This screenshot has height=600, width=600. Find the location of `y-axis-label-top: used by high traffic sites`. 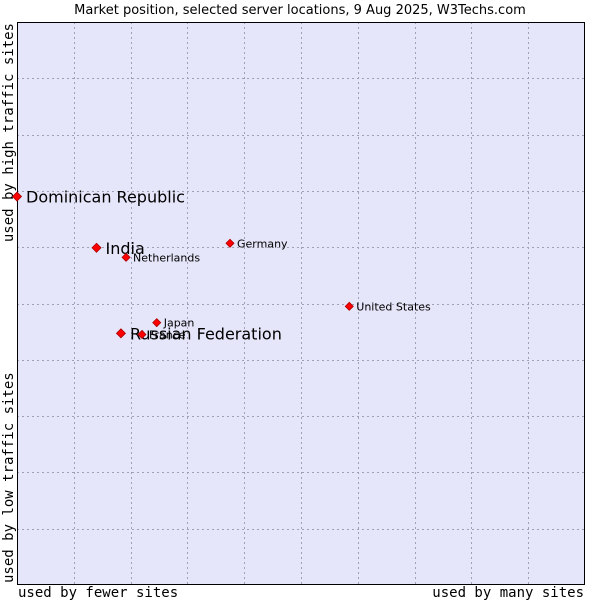

y-axis-label-top: used by high traffic sites is located at coordinates (9, 132).